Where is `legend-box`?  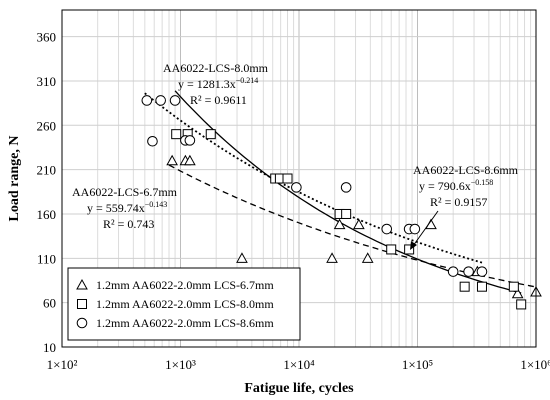 legend-box is located at coordinates (184, 304).